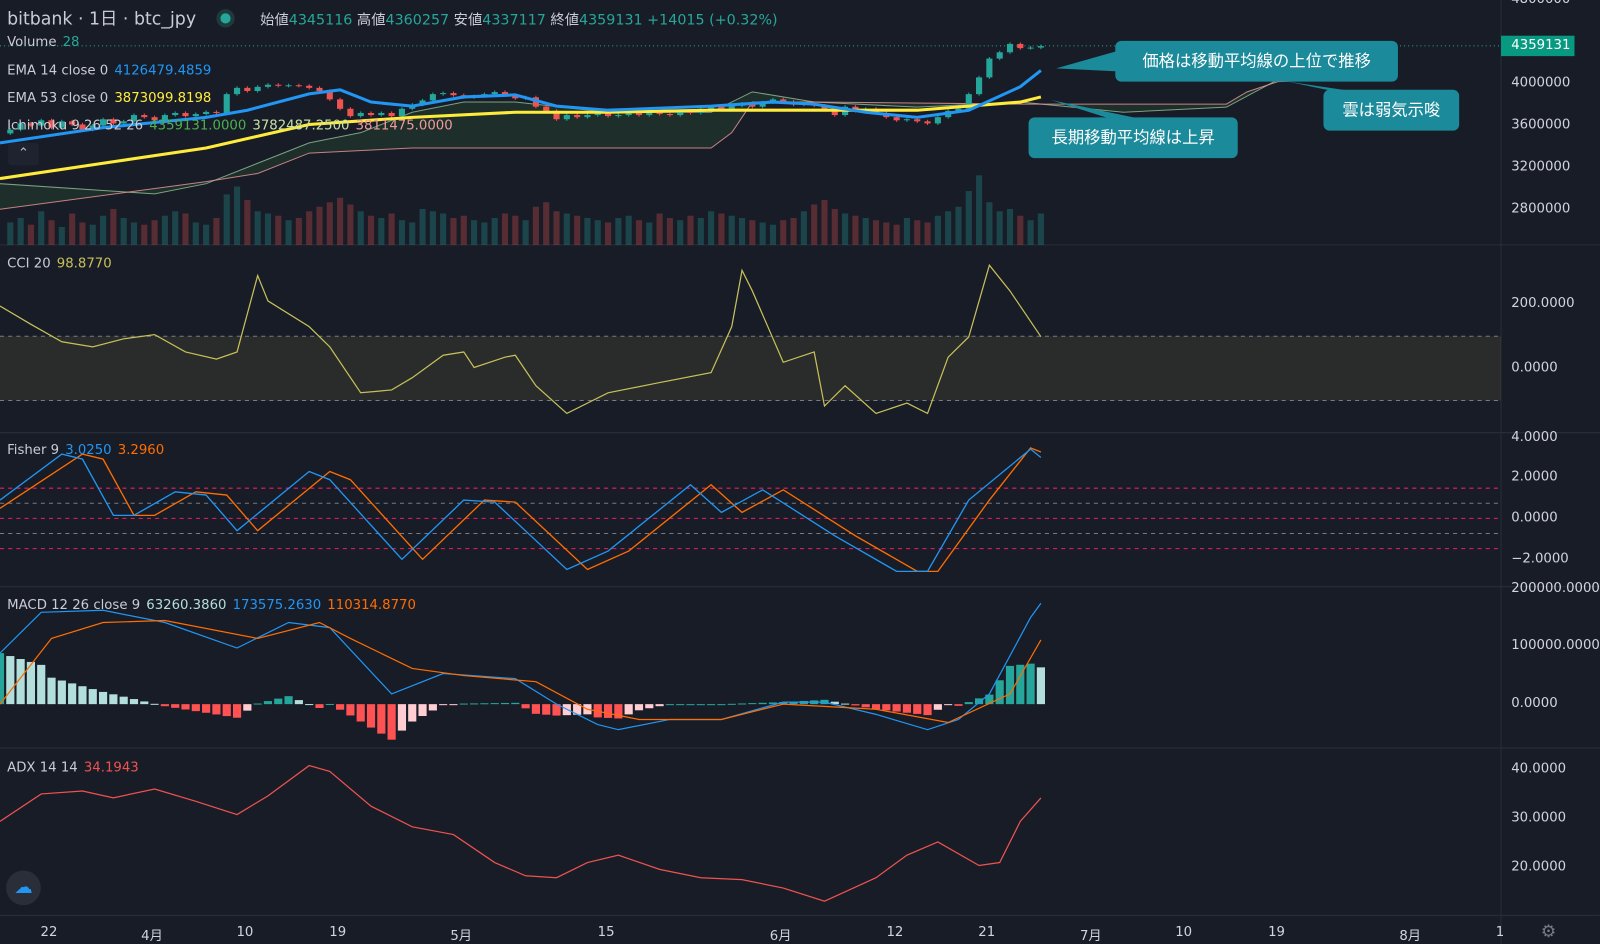 This screenshot has height=944, width=1600. I want to click on macd-tick: 100000.0000, so click(1555, 645).